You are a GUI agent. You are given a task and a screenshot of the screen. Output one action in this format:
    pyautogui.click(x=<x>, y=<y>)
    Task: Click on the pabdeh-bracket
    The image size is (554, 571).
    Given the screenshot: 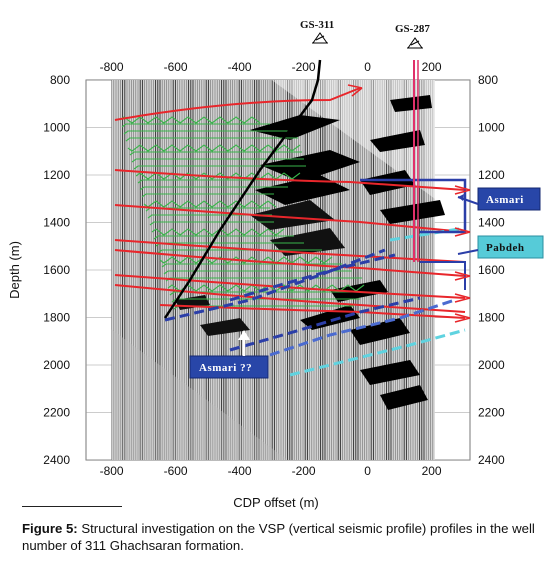 What is the action you would take?
    pyautogui.click(x=443, y=275)
    